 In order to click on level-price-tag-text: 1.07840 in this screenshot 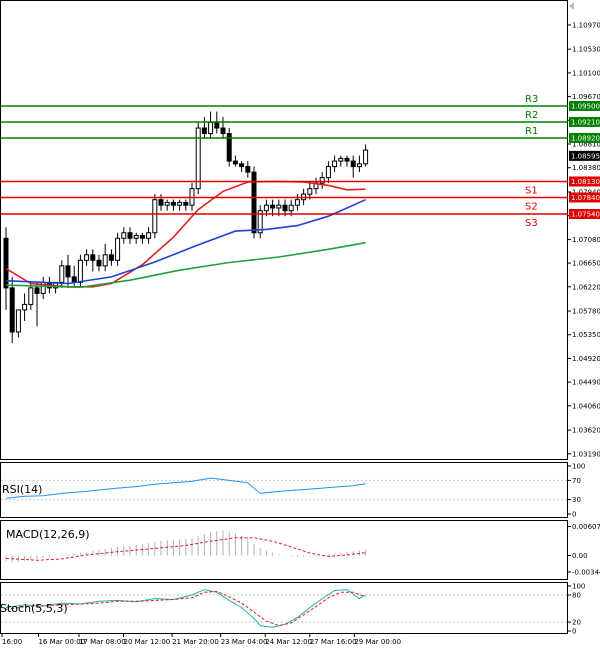, I will do `click(585, 198)`.